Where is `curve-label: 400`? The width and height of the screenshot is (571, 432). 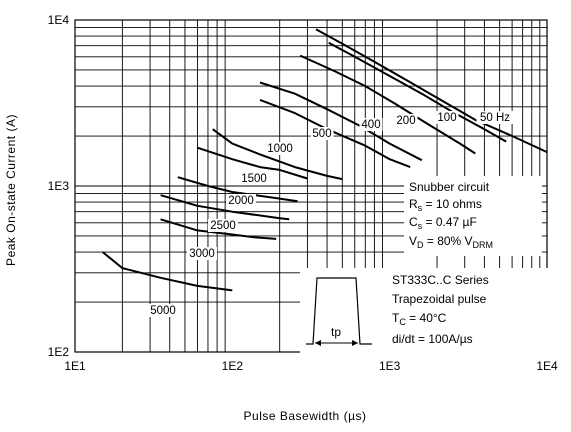 curve-label: 400 is located at coordinates (370, 125).